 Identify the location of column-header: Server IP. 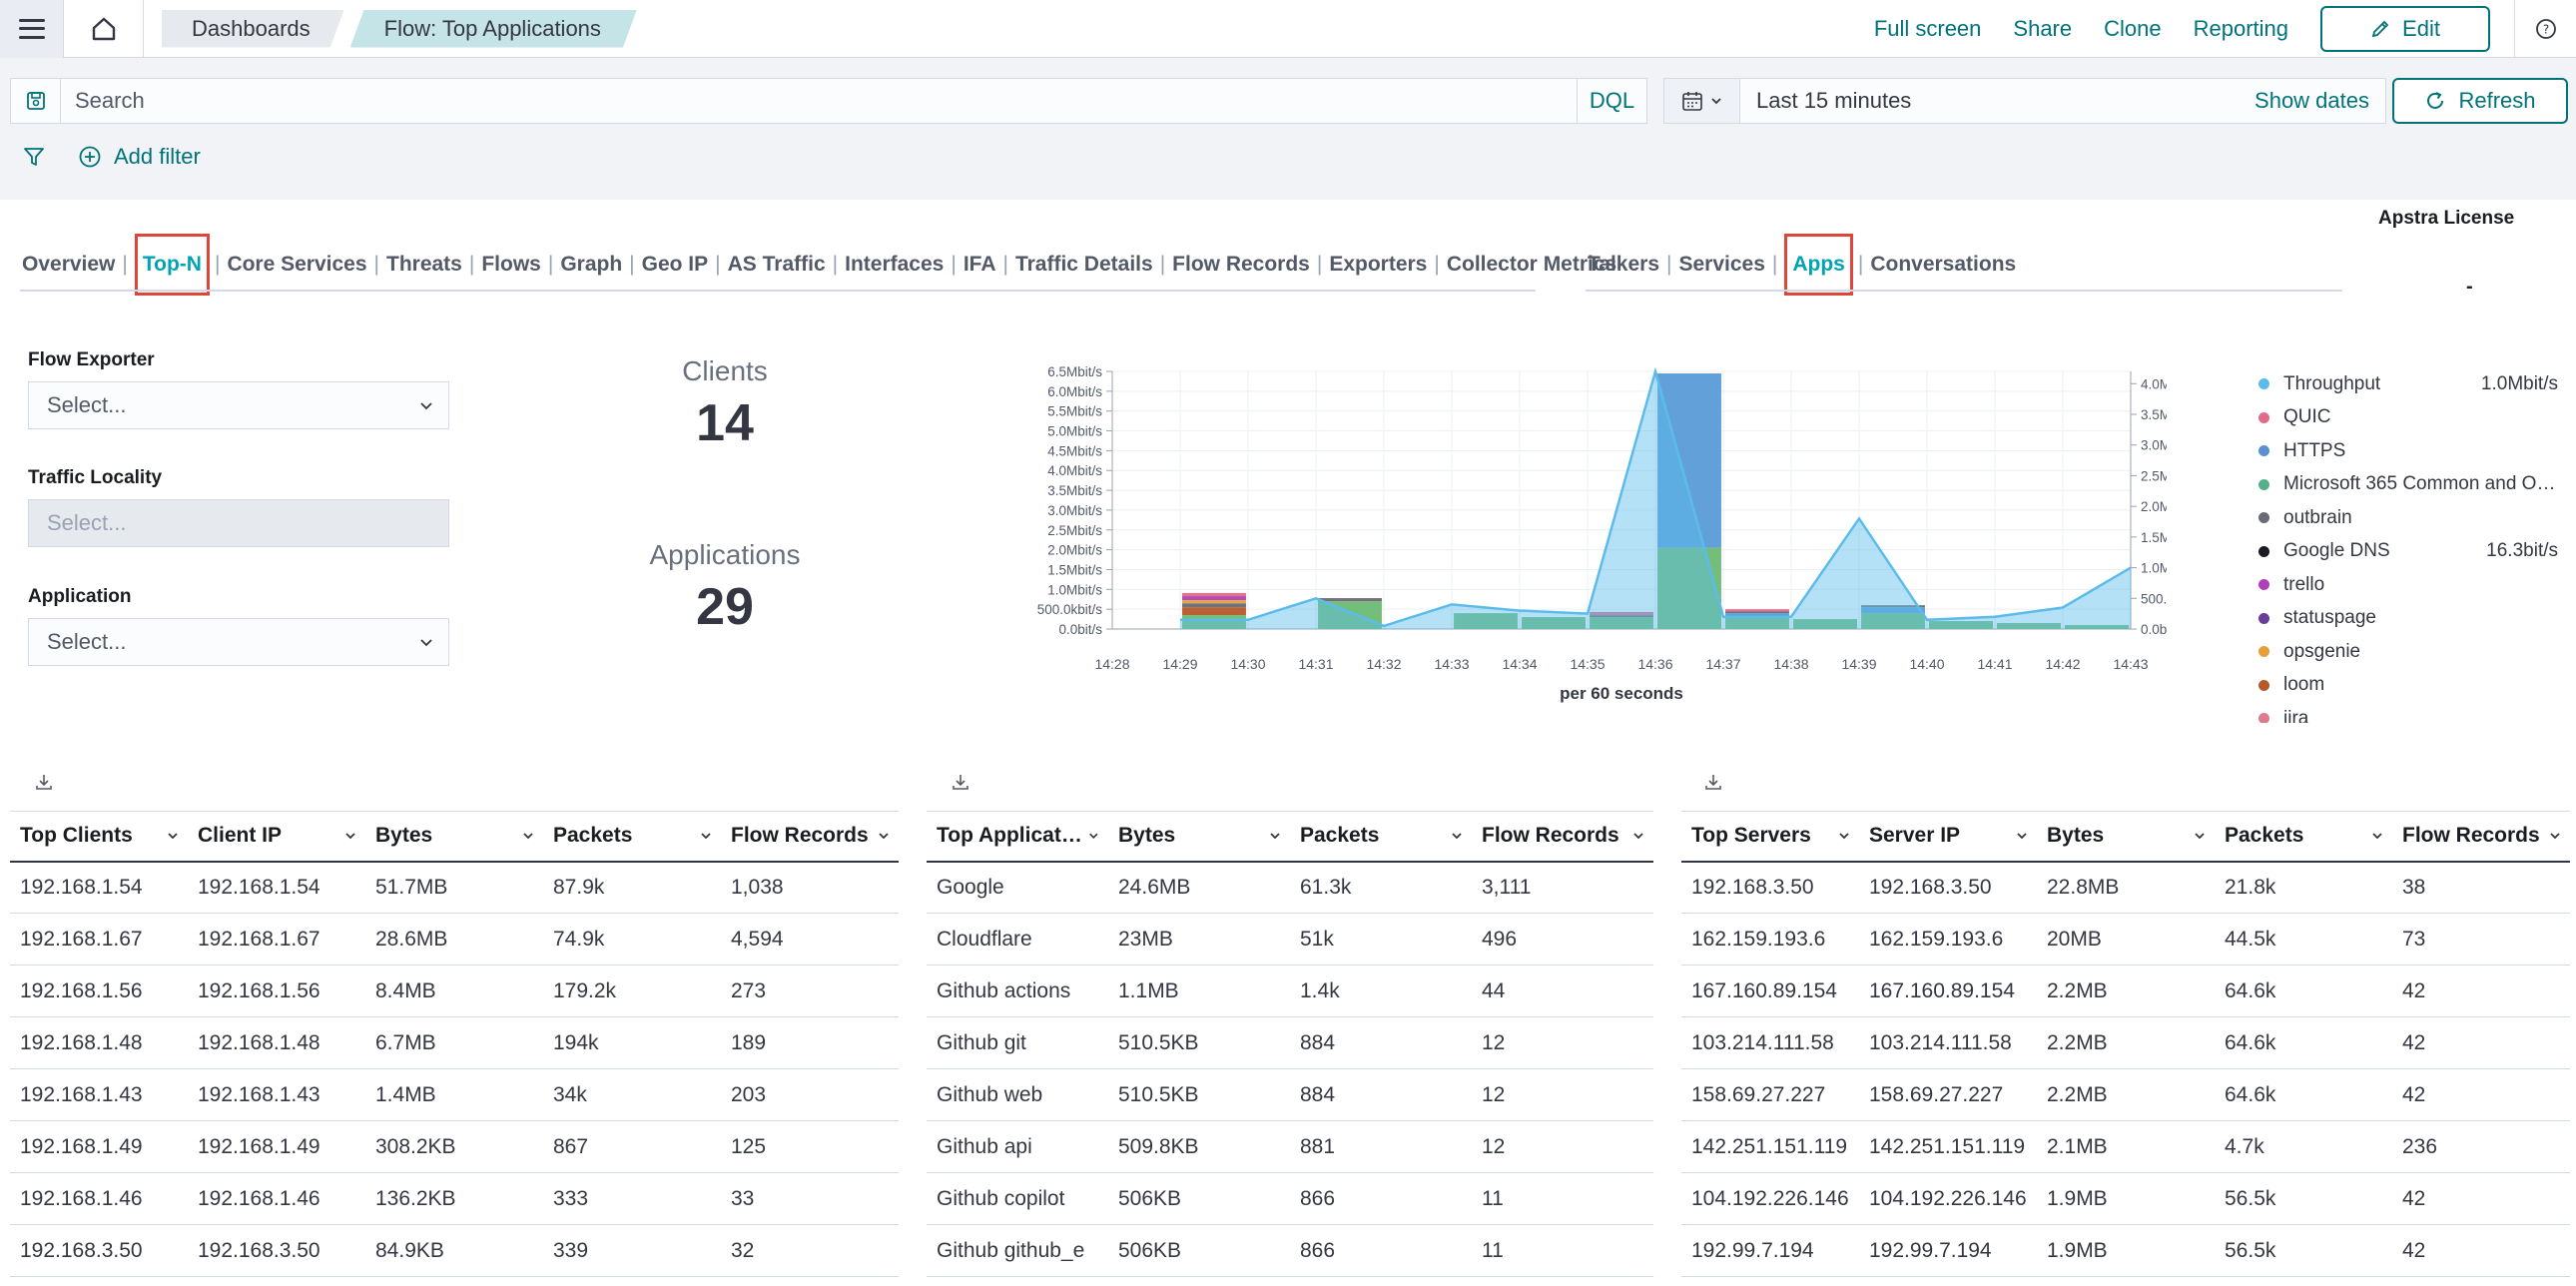
(1948, 837).